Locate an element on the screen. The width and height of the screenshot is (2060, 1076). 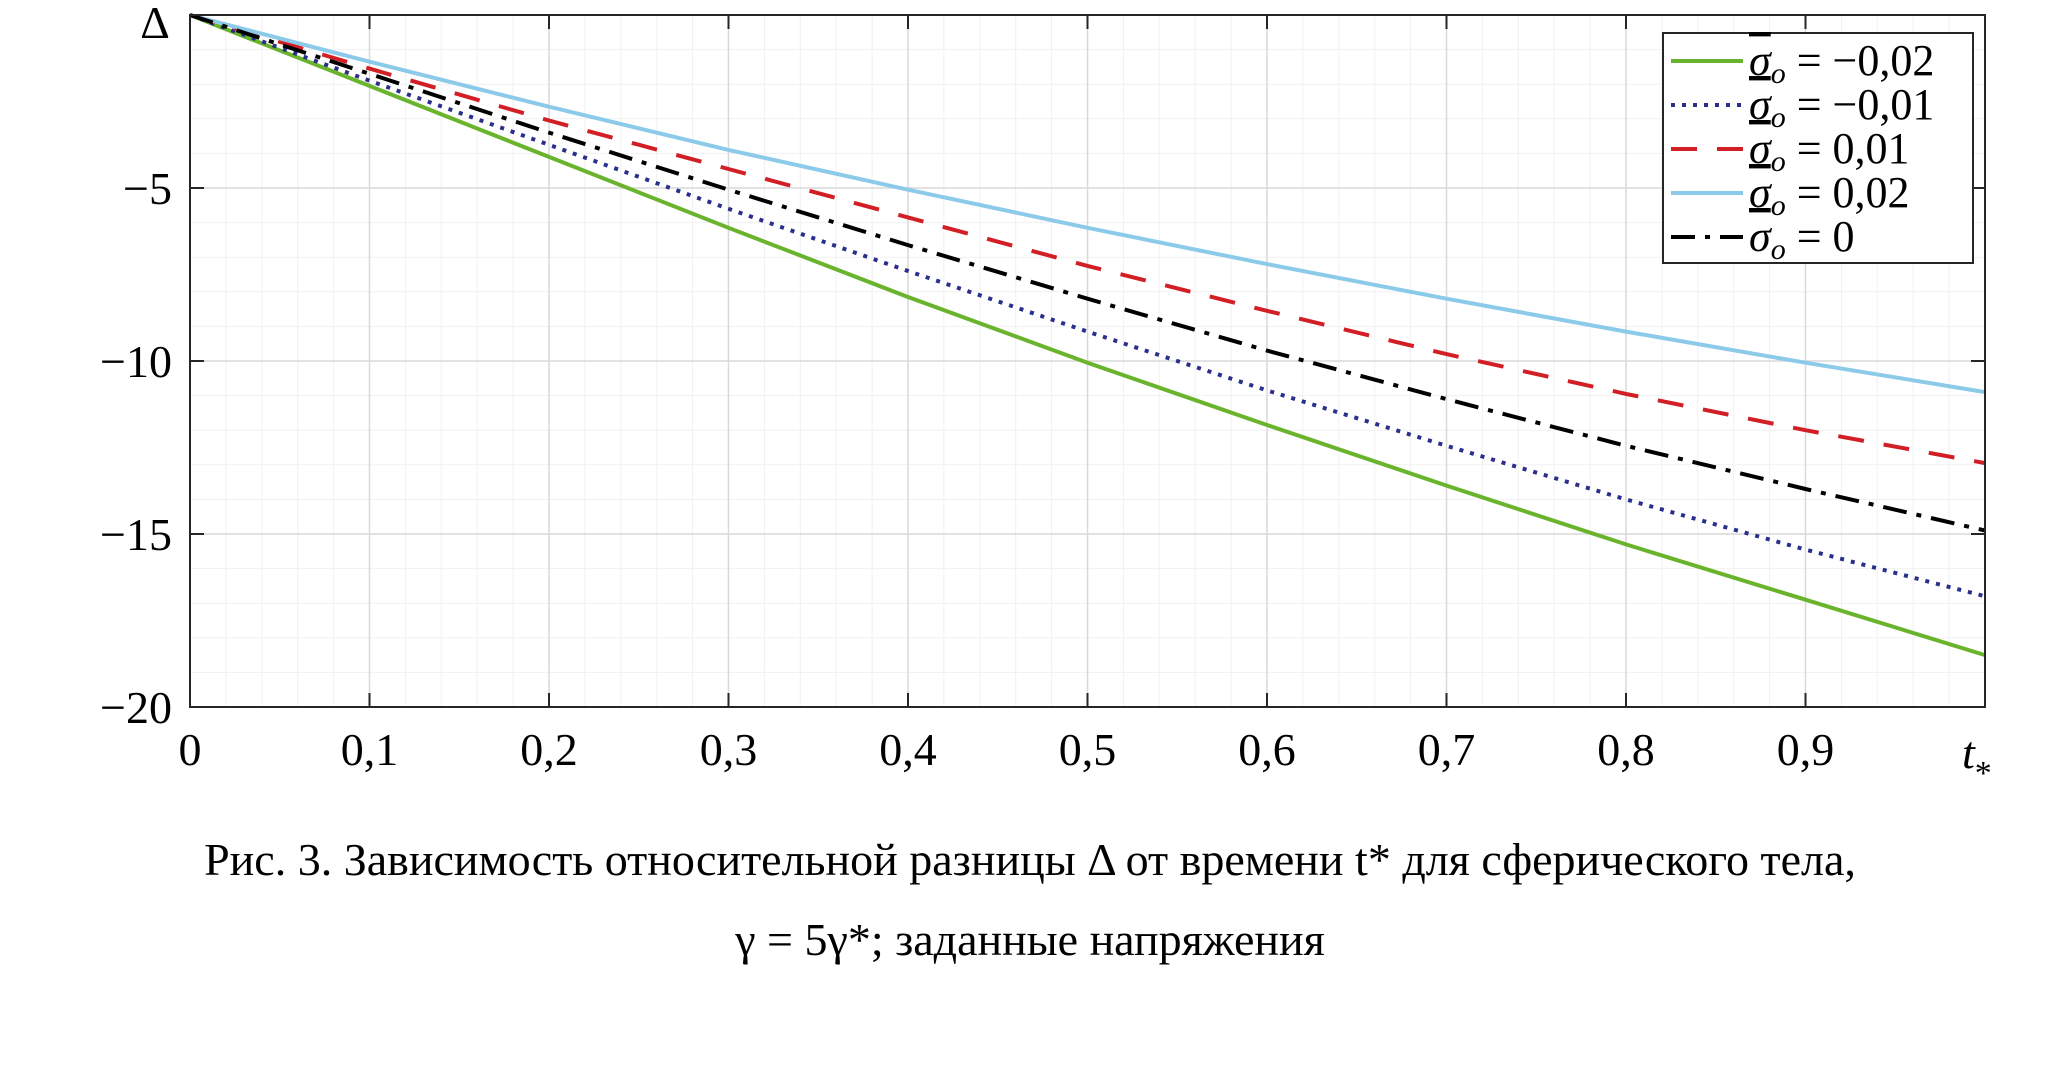
x-tick-label: 0,9 is located at coordinates (1806, 749).